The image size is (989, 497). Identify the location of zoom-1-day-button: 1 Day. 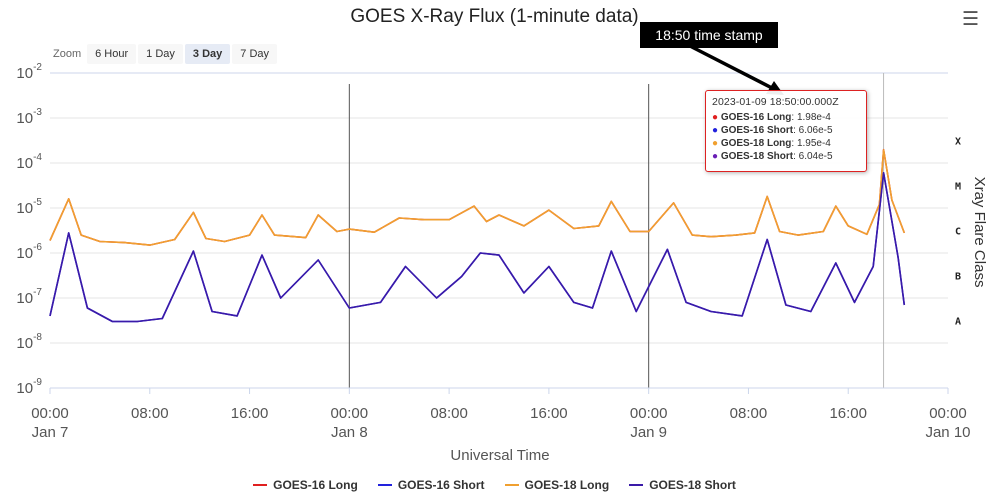
(160, 54).